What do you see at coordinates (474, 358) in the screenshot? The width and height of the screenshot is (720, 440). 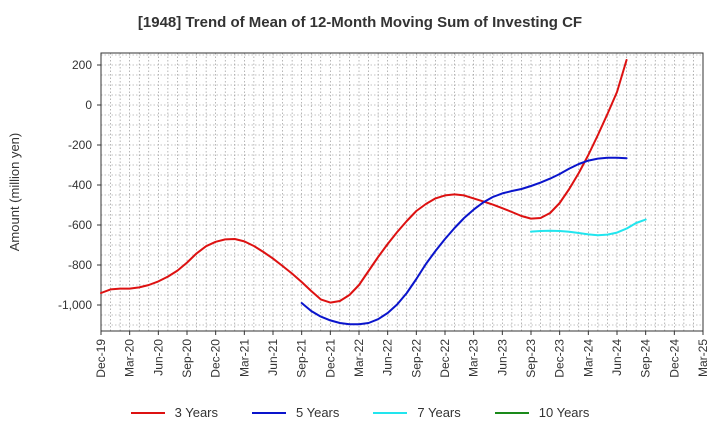 I see `x-tick-label: Mar-23` at bounding box center [474, 358].